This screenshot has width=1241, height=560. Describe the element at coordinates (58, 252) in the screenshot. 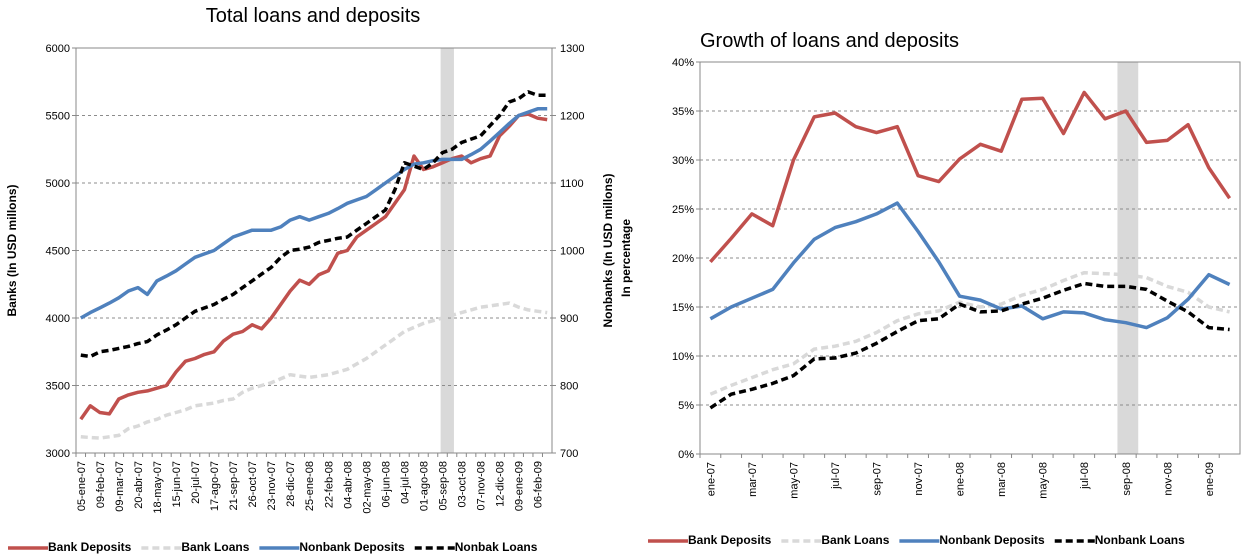

I see `y-tick-label: 4500` at that location.